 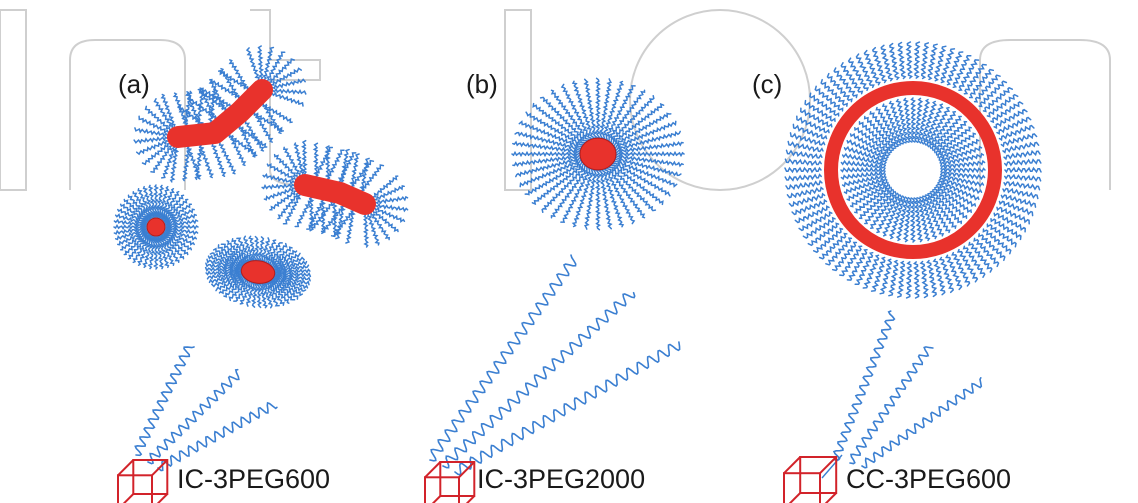 I want to click on unimer-chains-c, so click(x=907, y=389).